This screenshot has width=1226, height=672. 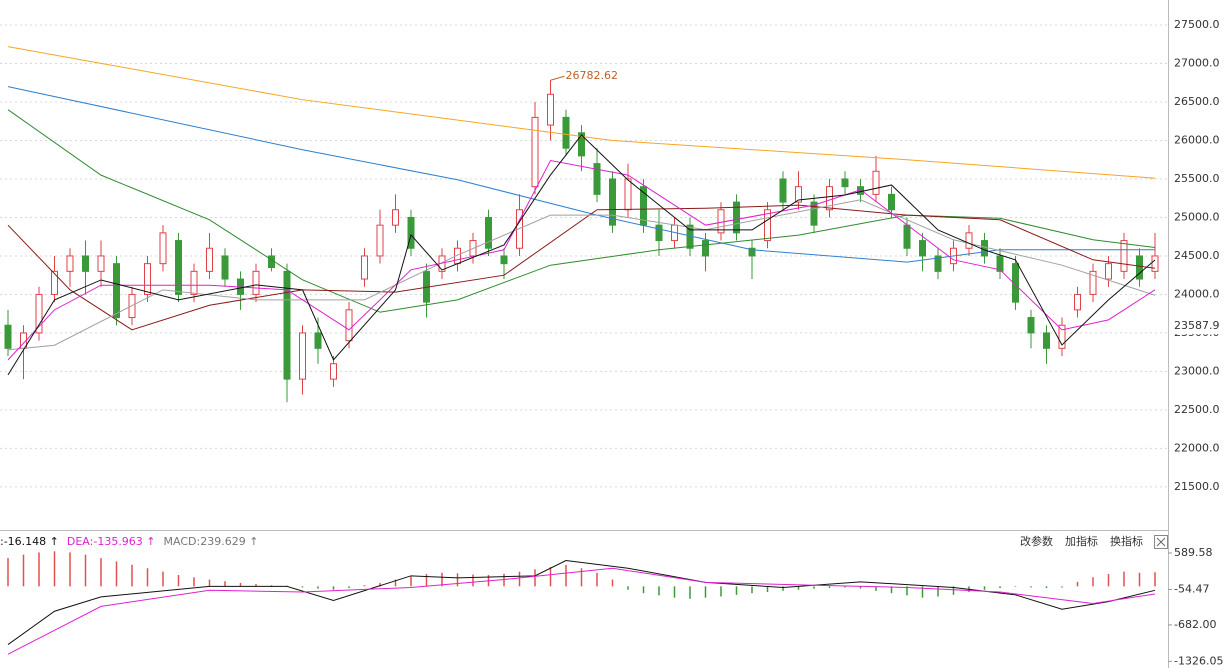 What do you see at coordinates (29, 541) in the screenshot?
I see `legend-label: :-16.148 ↑` at bounding box center [29, 541].